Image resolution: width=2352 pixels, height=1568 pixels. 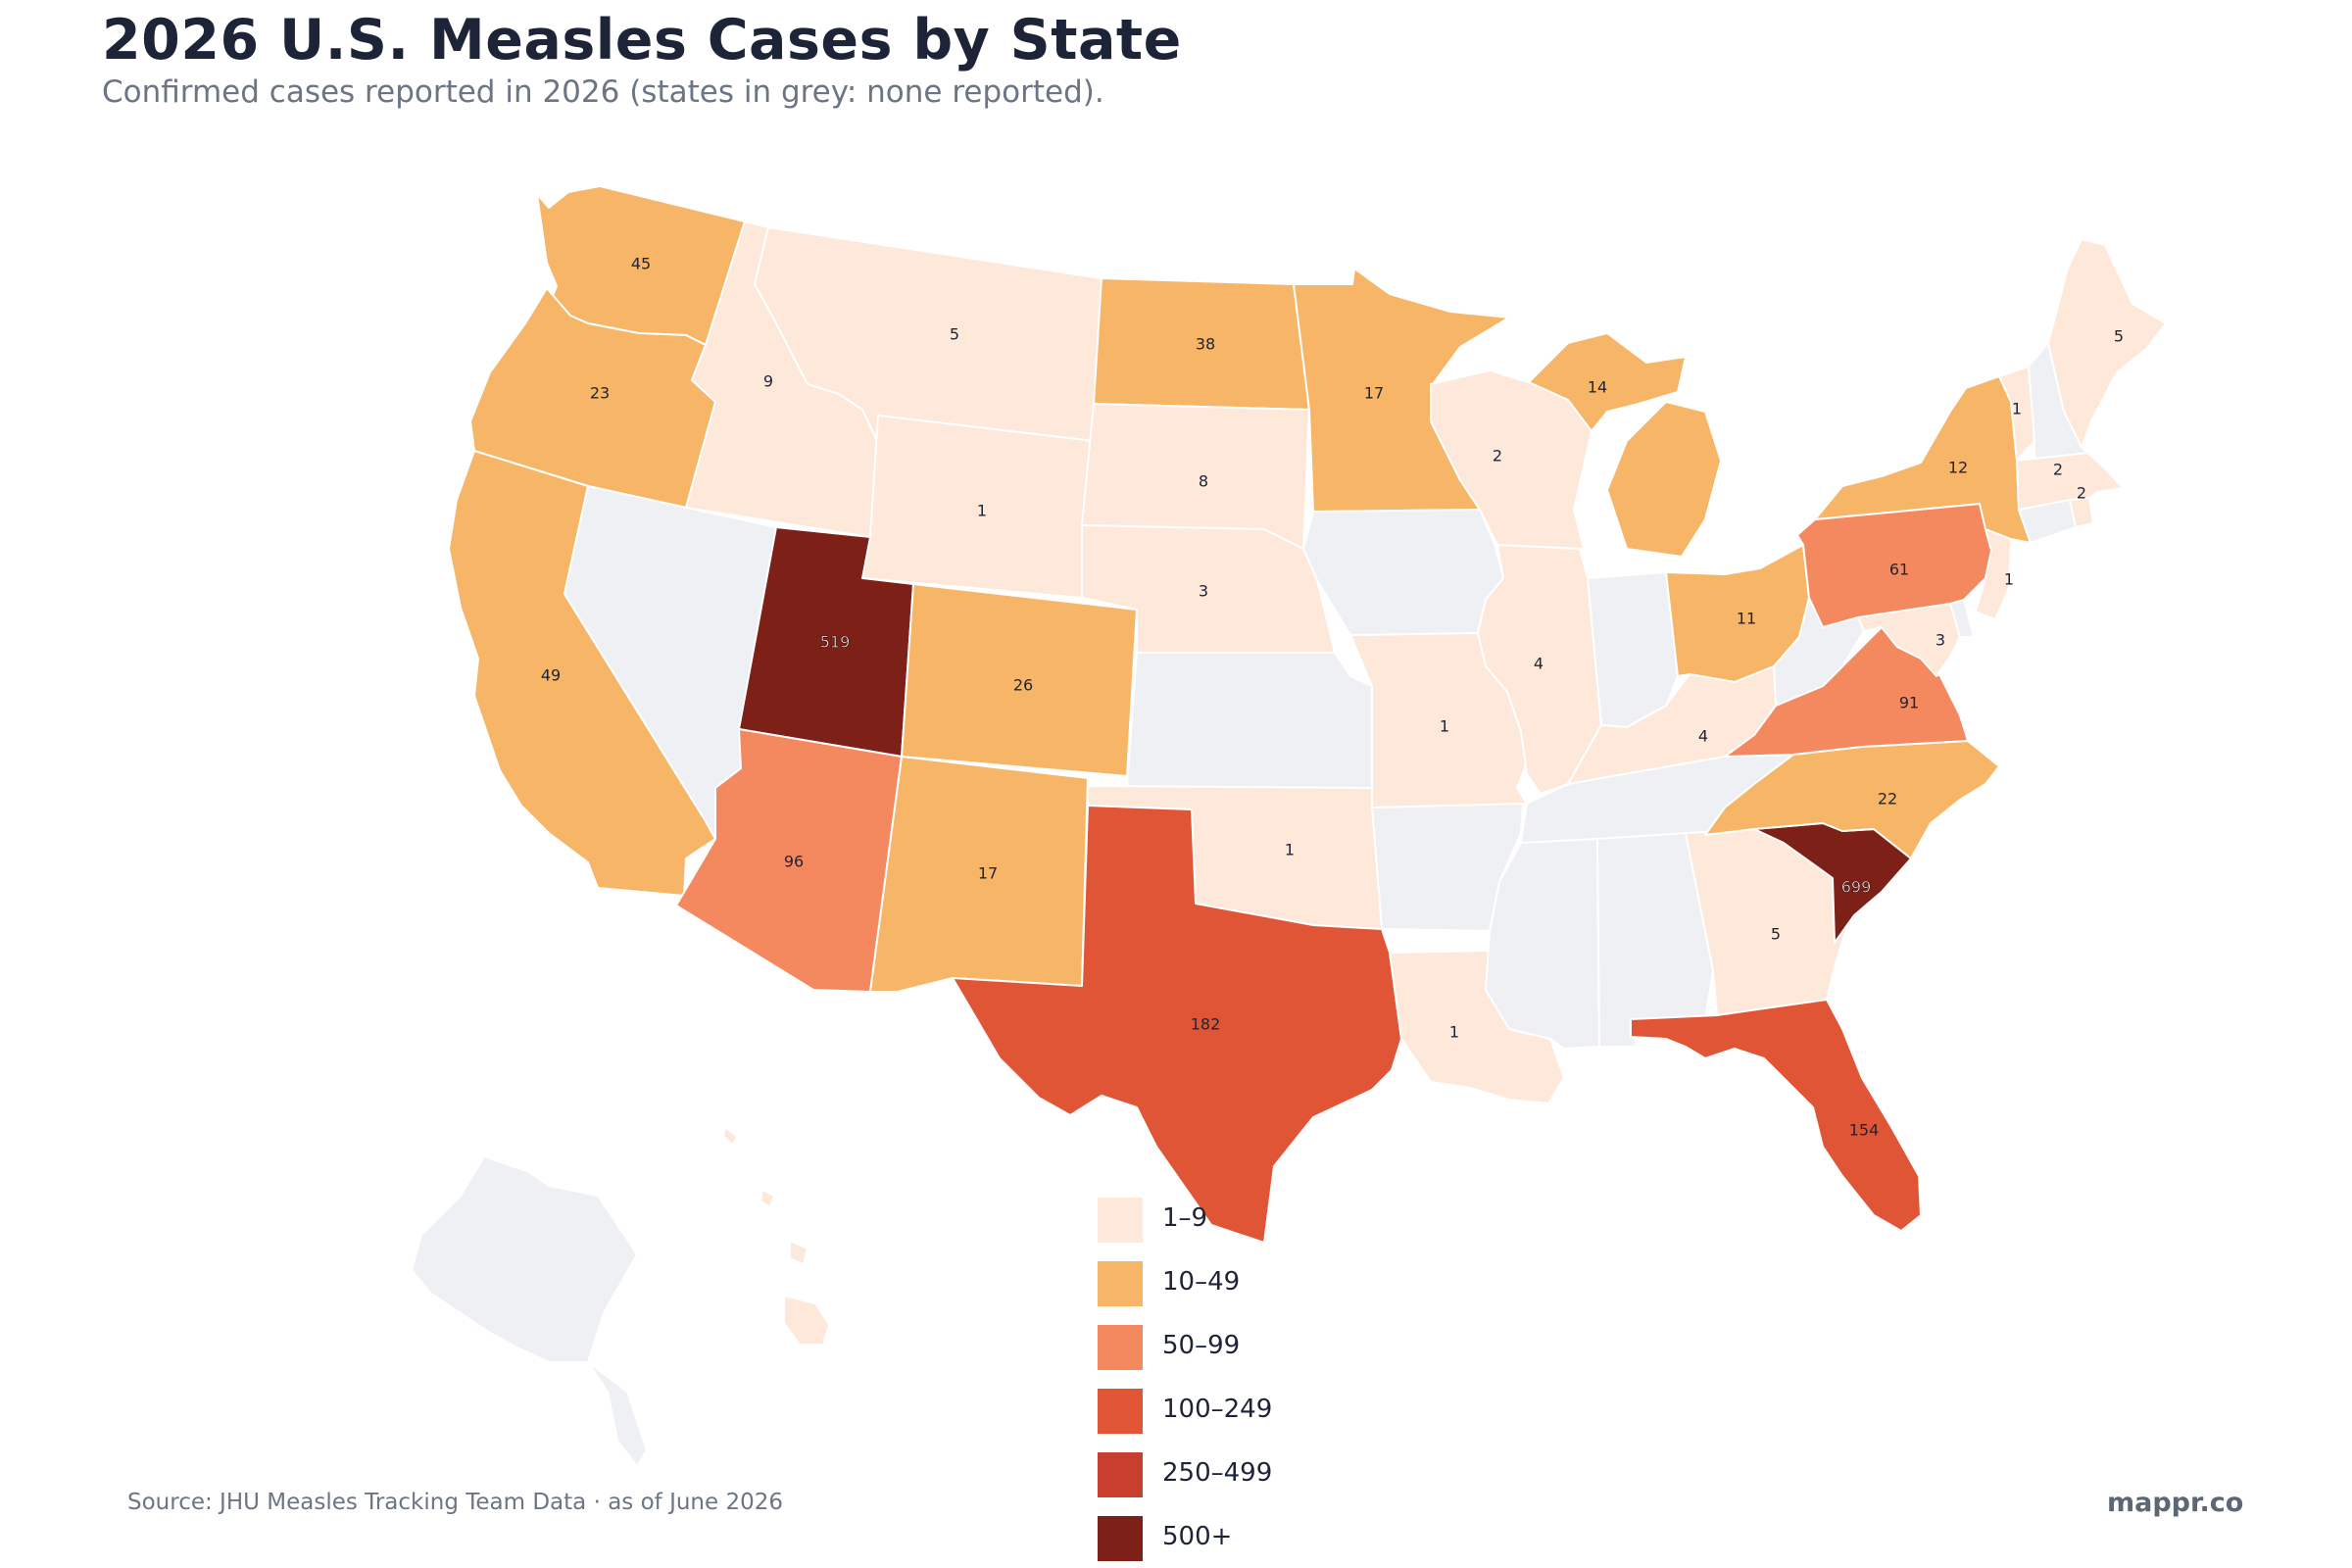 What do you see at coordinates (1290, 850) in the screenshot?
I see `state-label-ok: 1` at bounding box center [1290, 850].